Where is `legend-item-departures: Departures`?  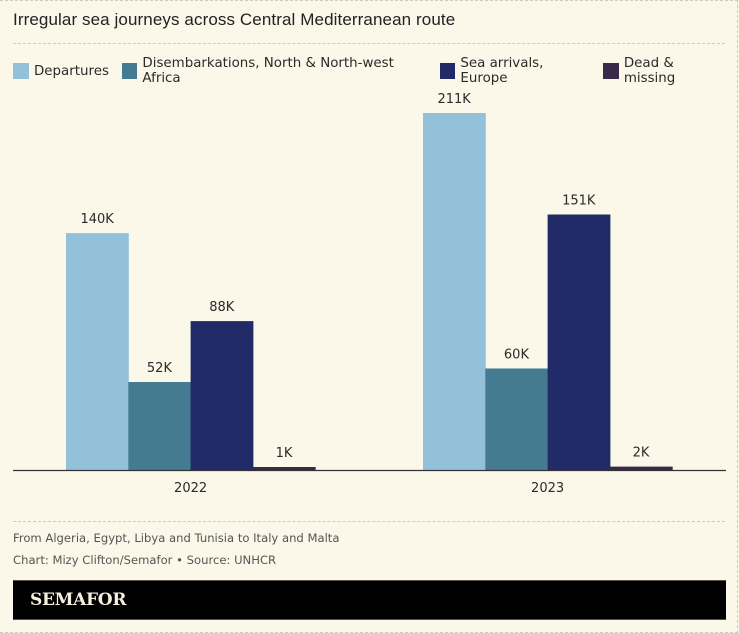 legend-item-departures: Departures is located at coordinates (61, 71).